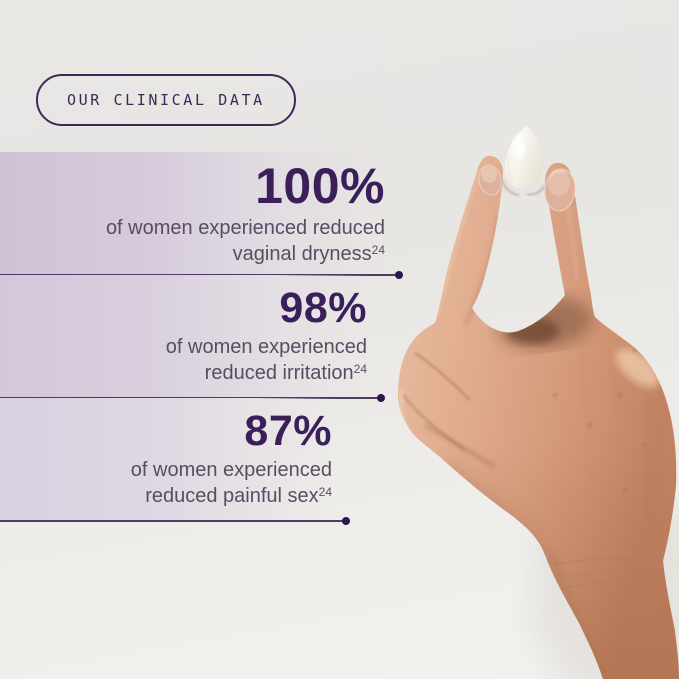 This screenshot has width=679, height=679. I want to click on clinical-data-badge-label: OUR CLINICAL DATA, so click(166, 100).